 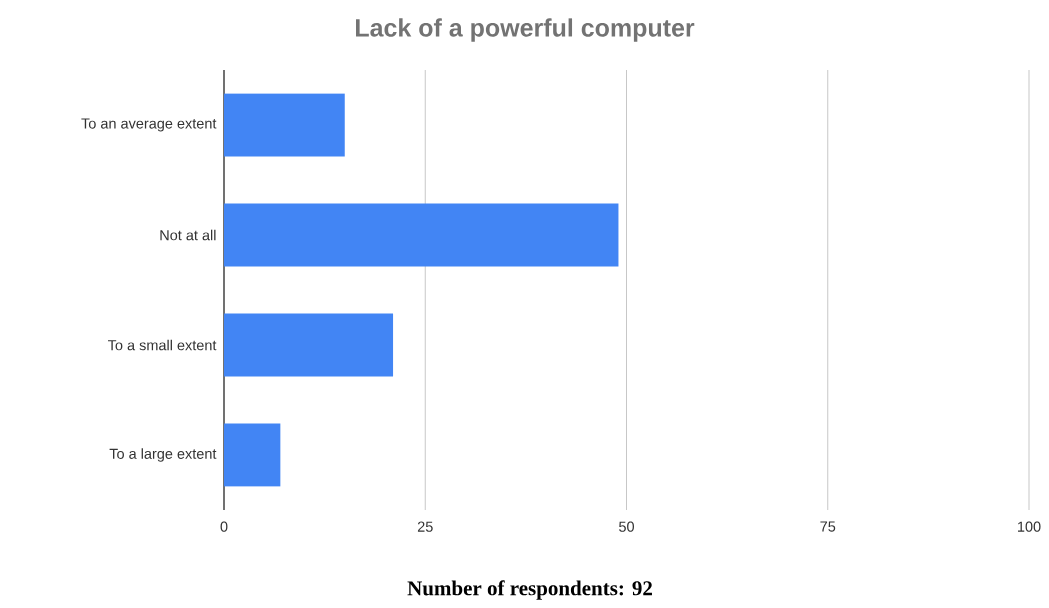 What do you see at coordinates (224, 526) in the screenshot?
I see `x-tick-label: 0` at bounding box center [224, 526].